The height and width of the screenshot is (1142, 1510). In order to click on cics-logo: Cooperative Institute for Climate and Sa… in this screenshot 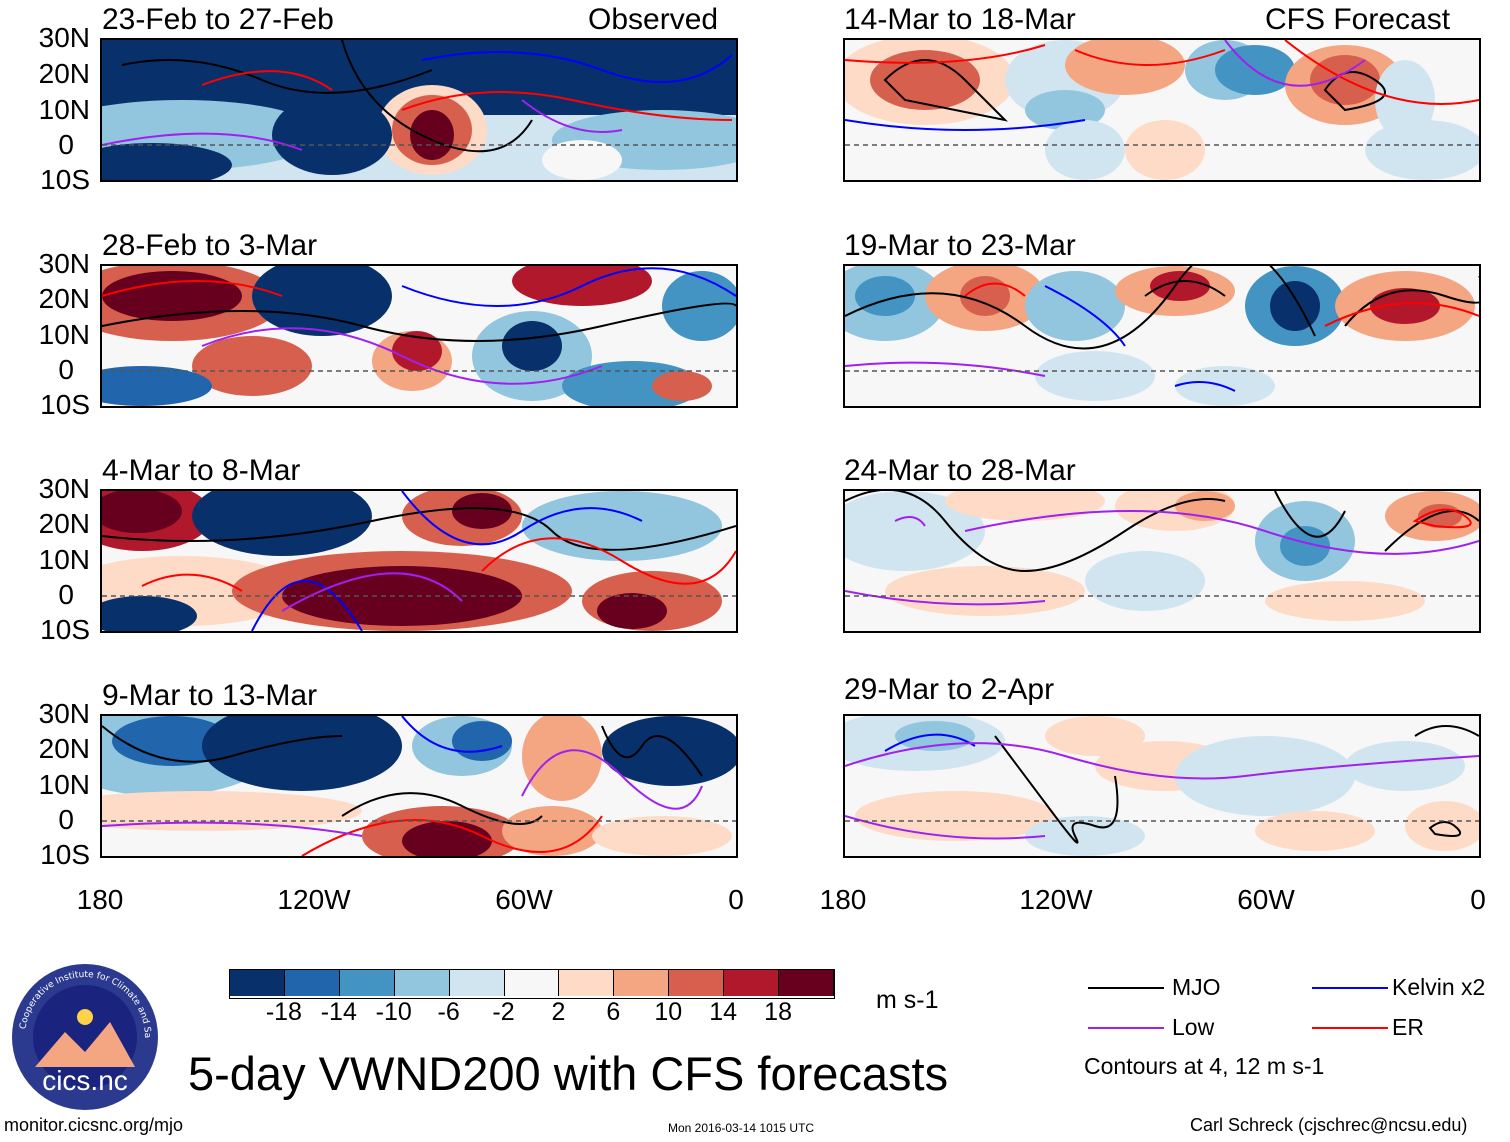, I will do `click(83, 1033)`.